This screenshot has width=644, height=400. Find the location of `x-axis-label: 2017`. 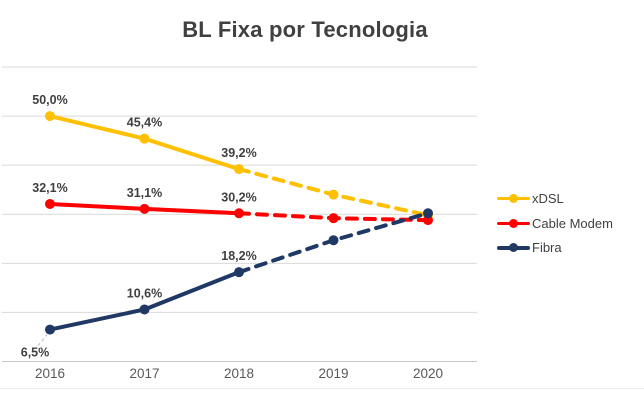

x-axis-label: 2017 is located at coordinates (144, 373).